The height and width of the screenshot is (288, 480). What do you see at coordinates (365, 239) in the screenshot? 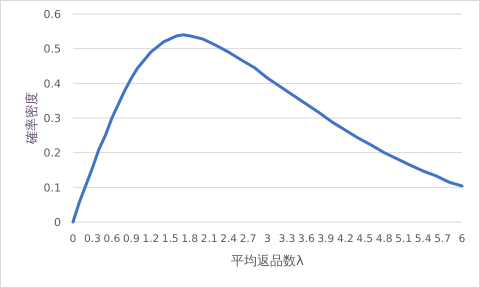
I see `x-tick-label: 4.5` at bounding box center [365, 239].